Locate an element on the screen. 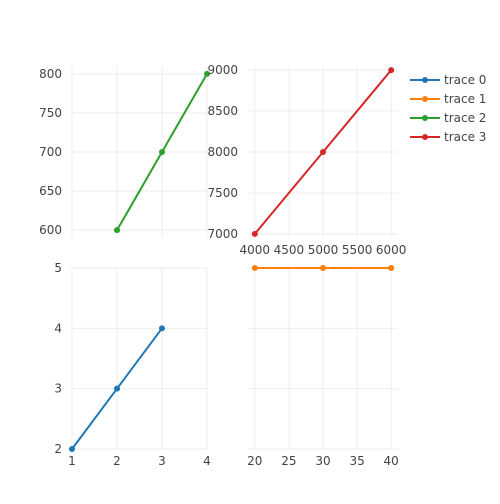 Image resolution: width=500 pixels, height=504 pixels. y-tick-label: 800 is located at coordinates (50, 74).